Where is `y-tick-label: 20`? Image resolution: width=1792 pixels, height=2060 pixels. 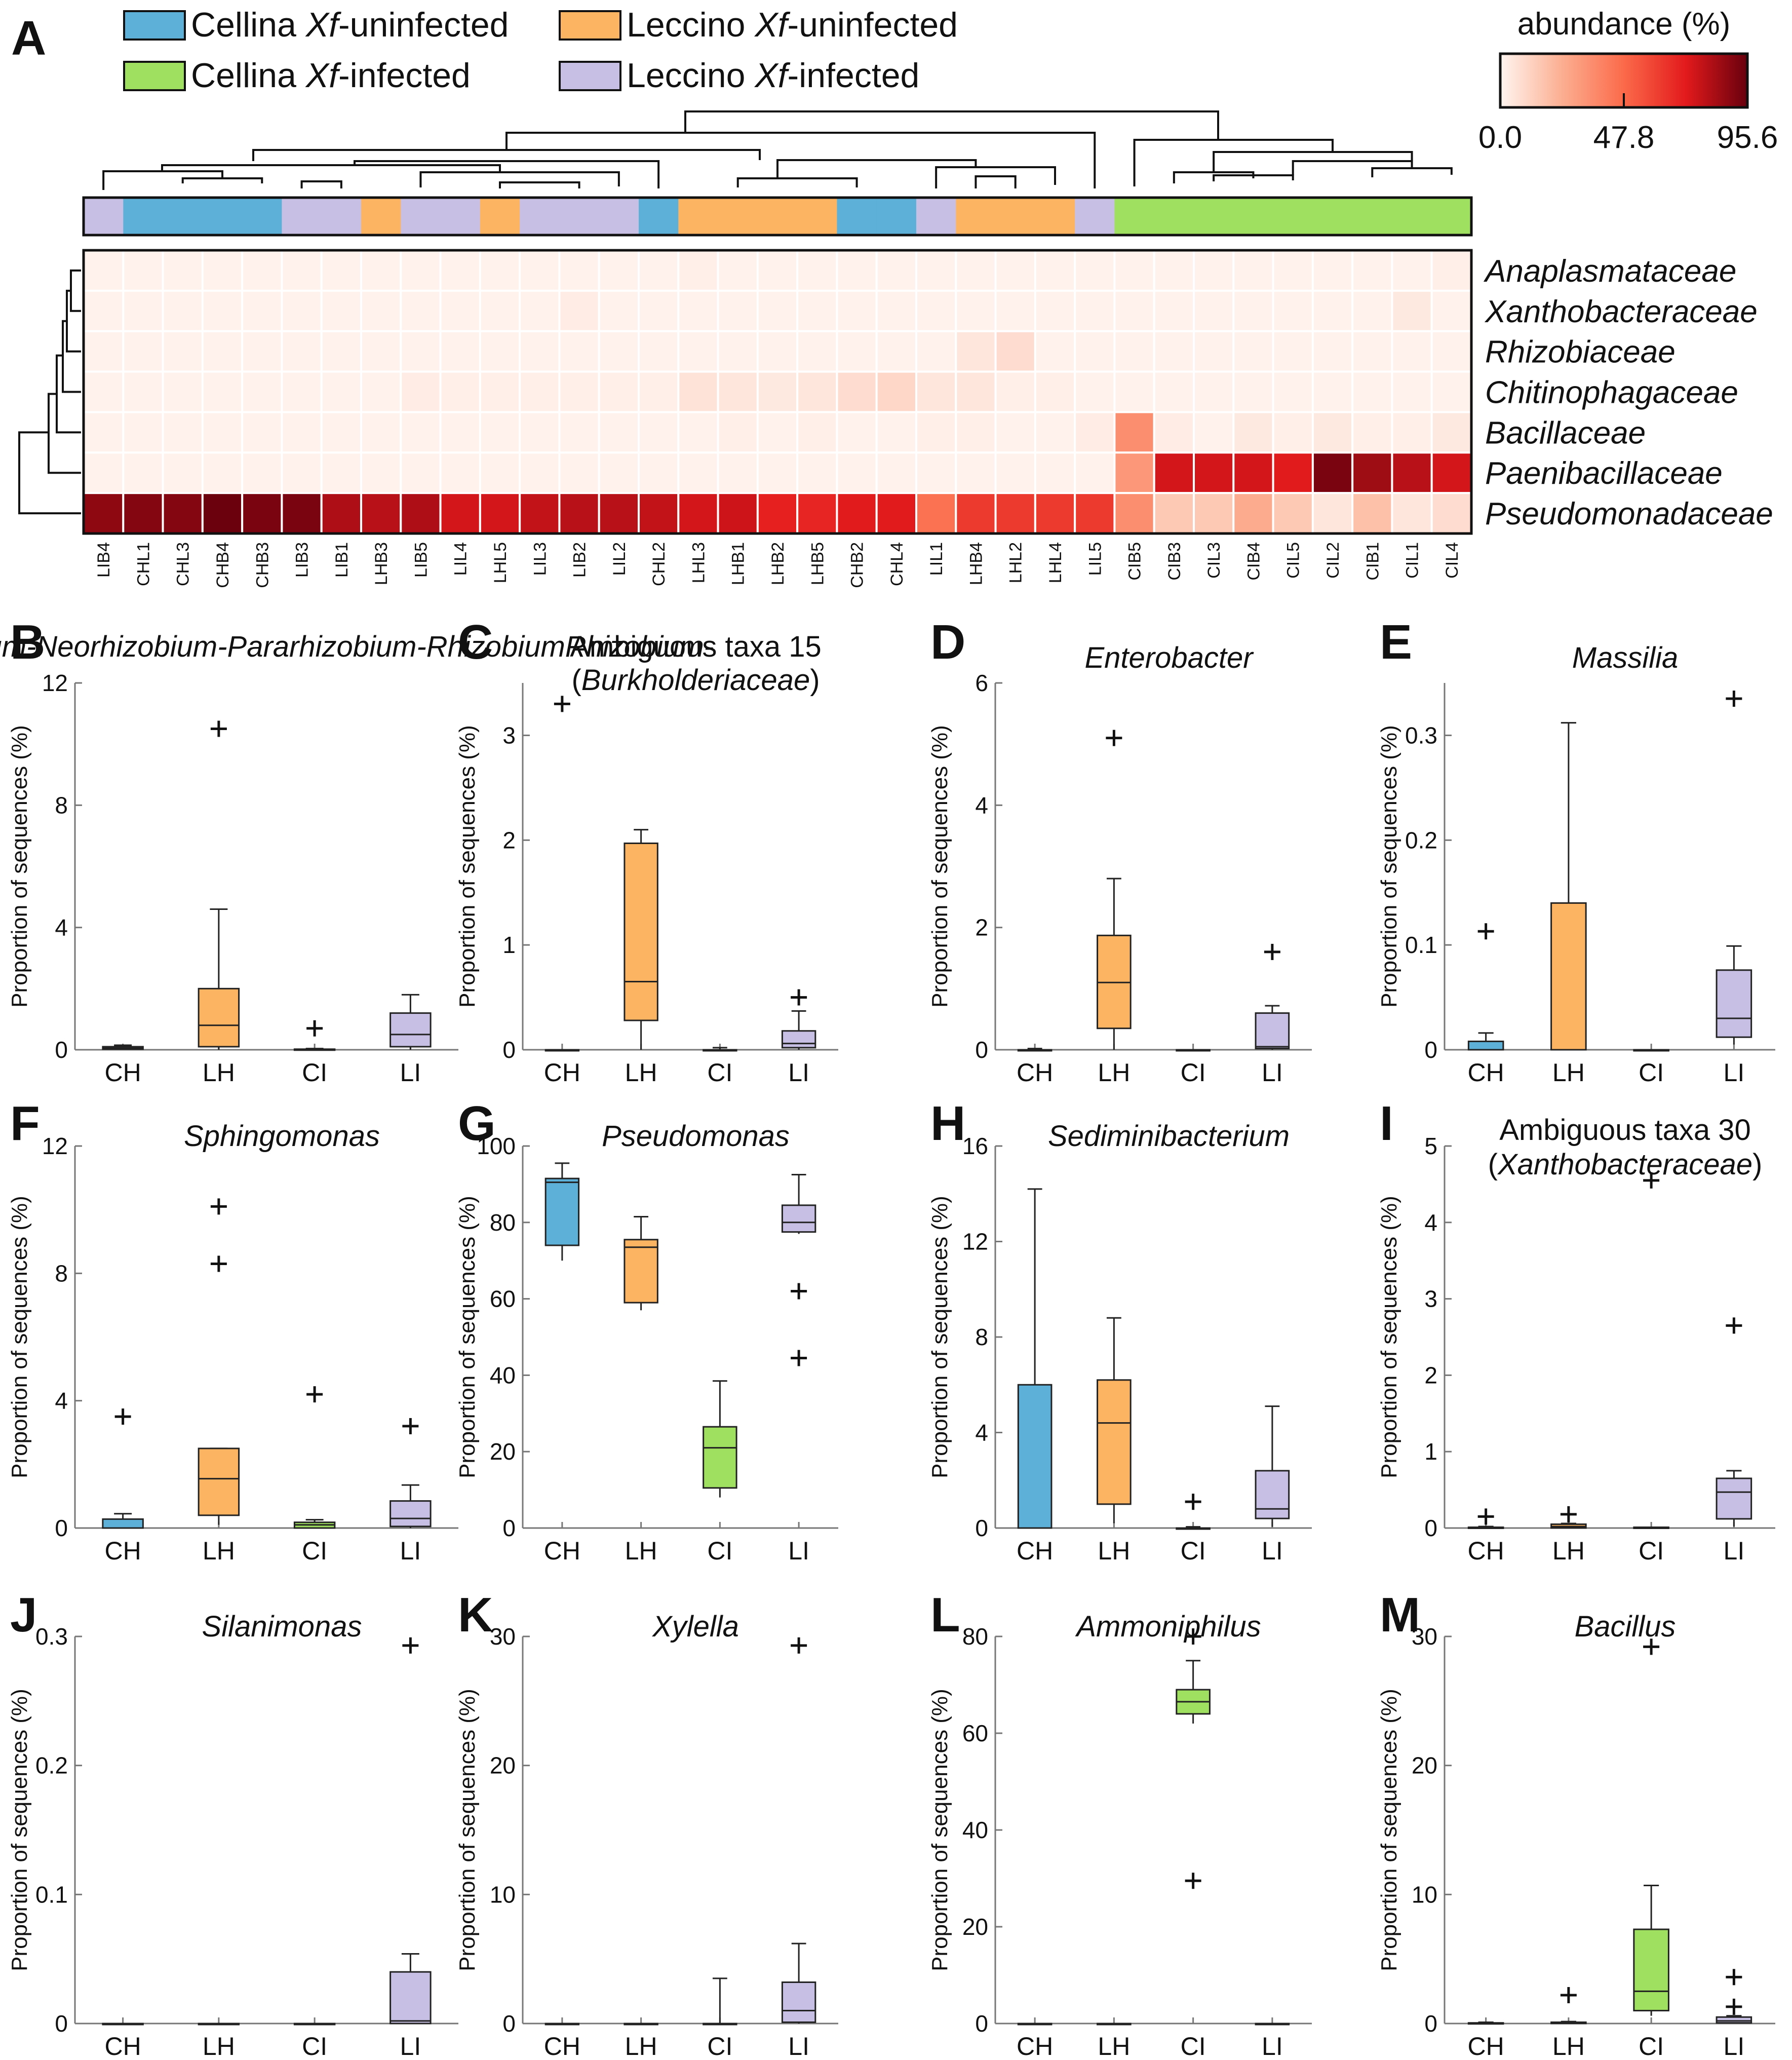
y-tick-label: 20 is located at coordinates (503, 1765).